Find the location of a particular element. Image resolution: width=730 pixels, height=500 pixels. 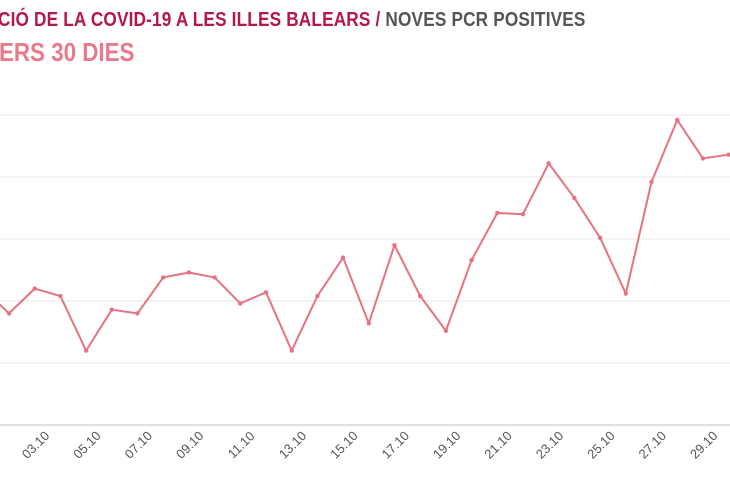

x-tick-label: 03.10 is located at coordinates (36, 445).